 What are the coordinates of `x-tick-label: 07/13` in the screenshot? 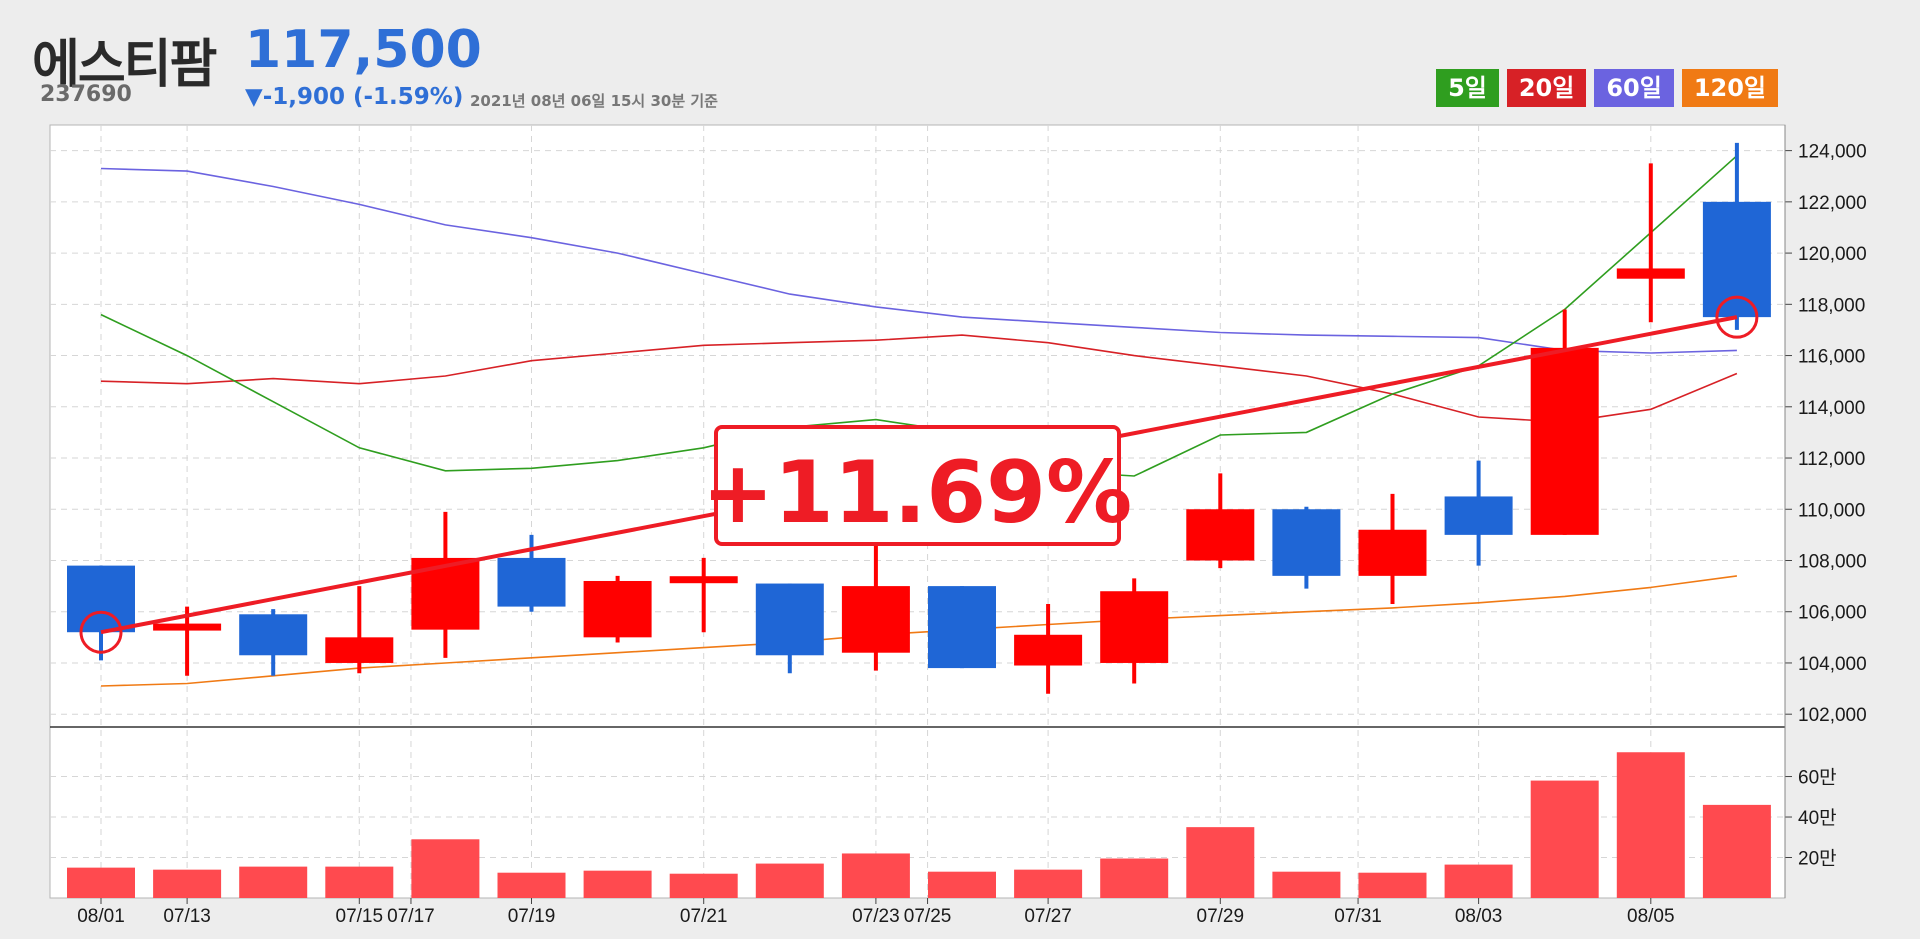 It's located at (187, 916).